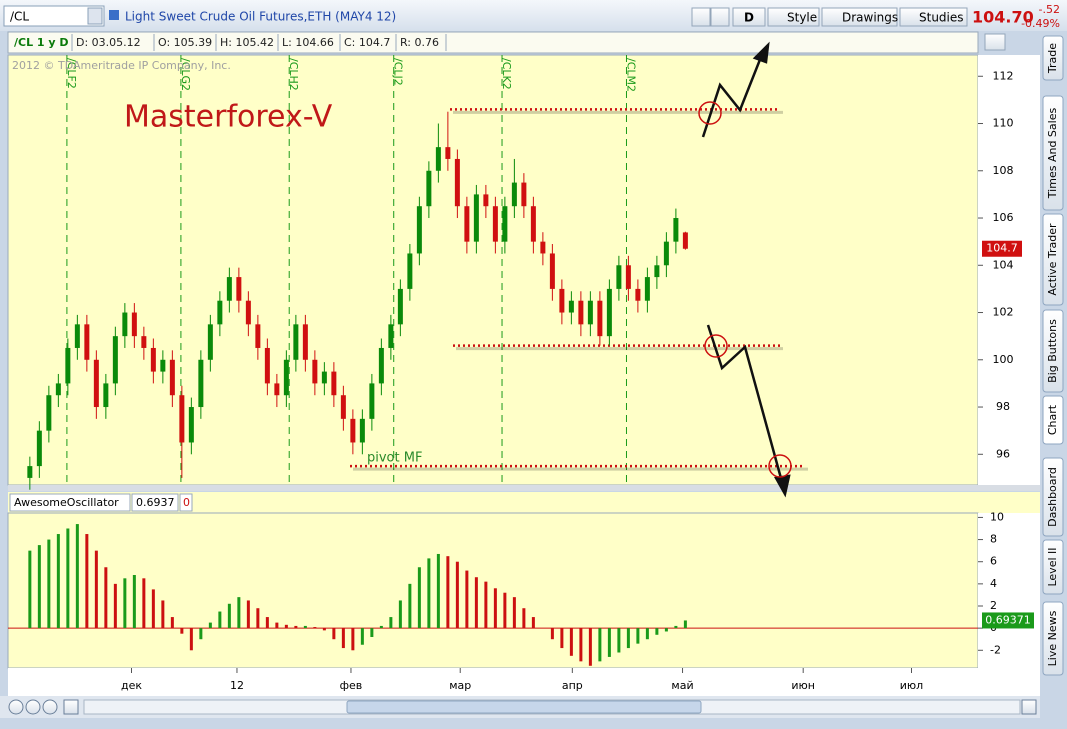  What do you see at coordinates (761, 52) in the screenshot?
I see `arrowhead` at bounding box center [761, 52].